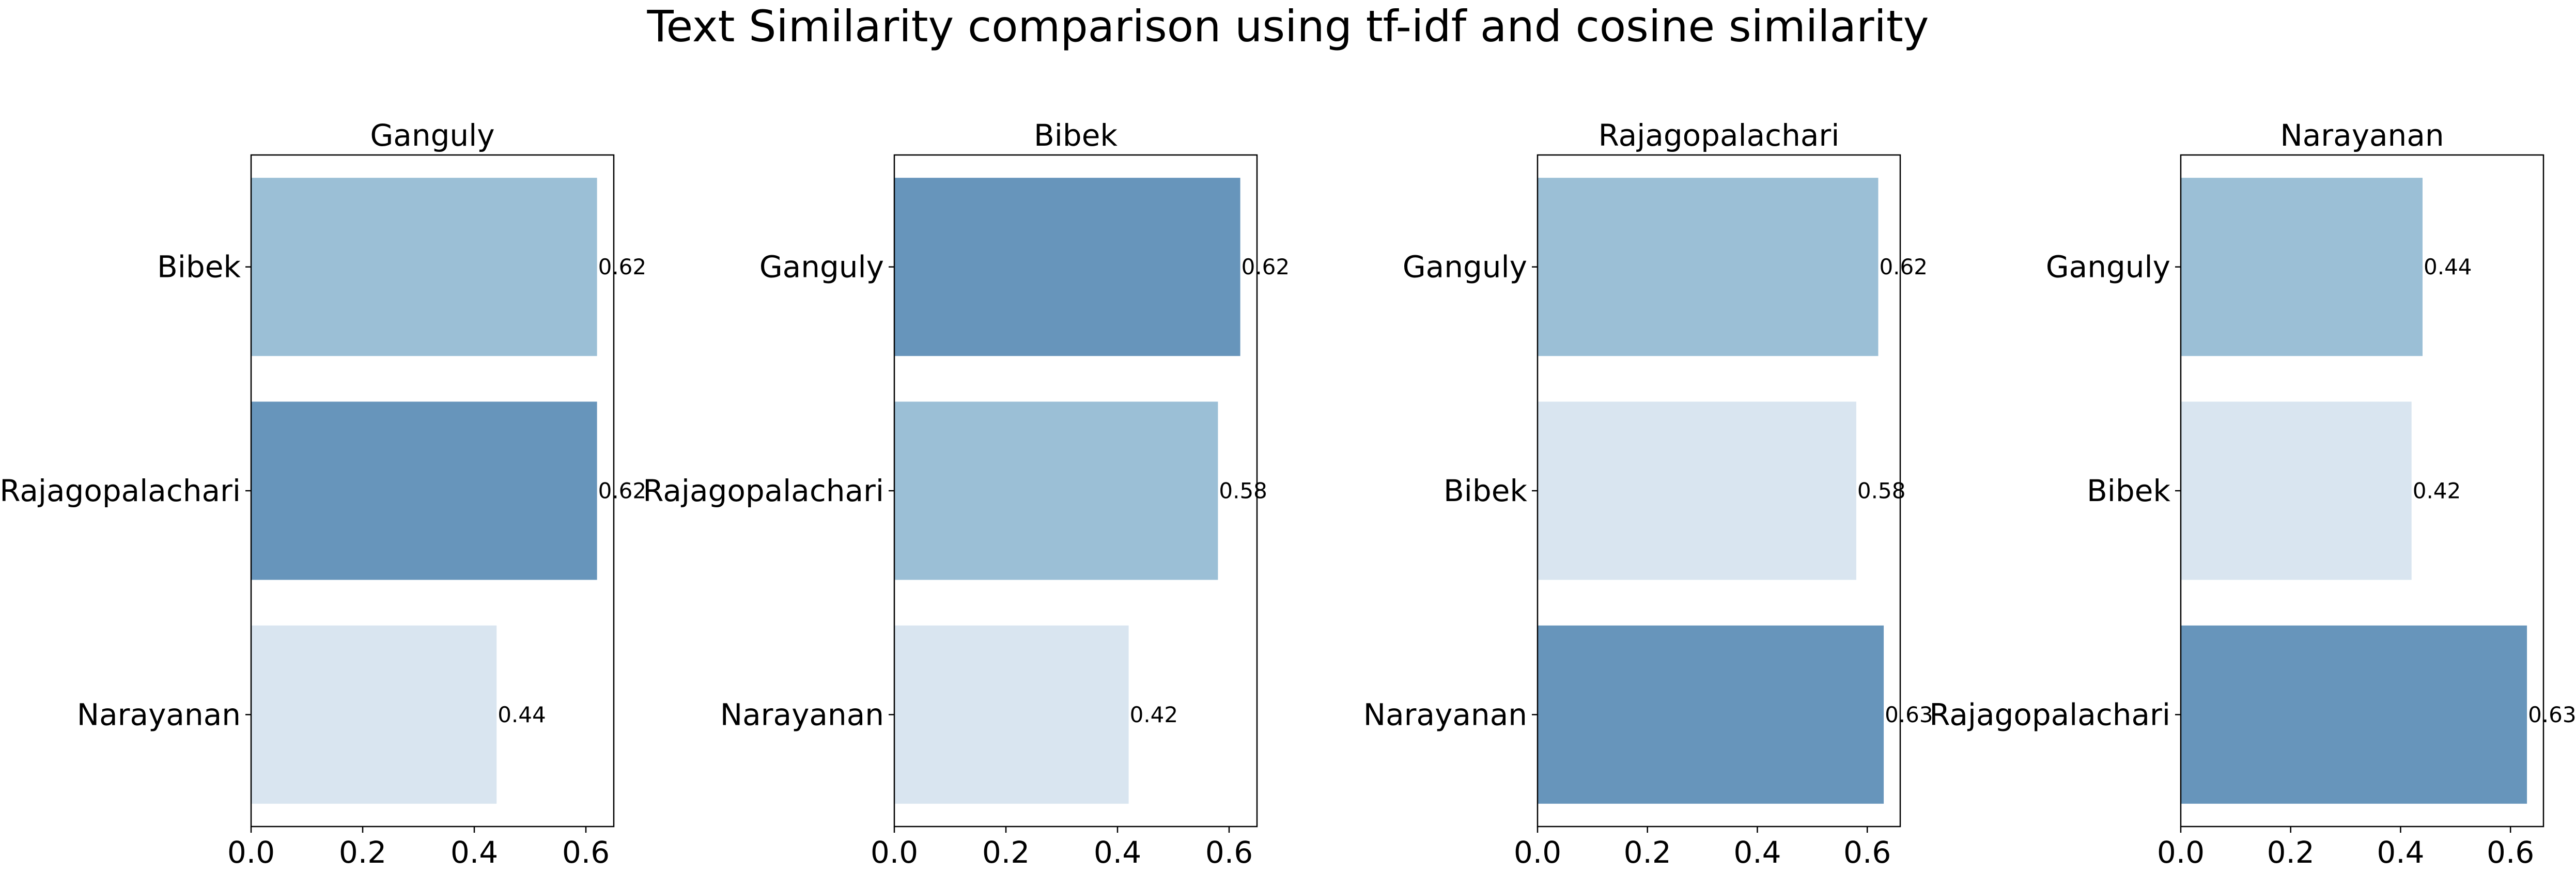 The height and width of the screenshot is (872, 2576). I want to click on subplot-title: Ganguly, so click(432, 135).